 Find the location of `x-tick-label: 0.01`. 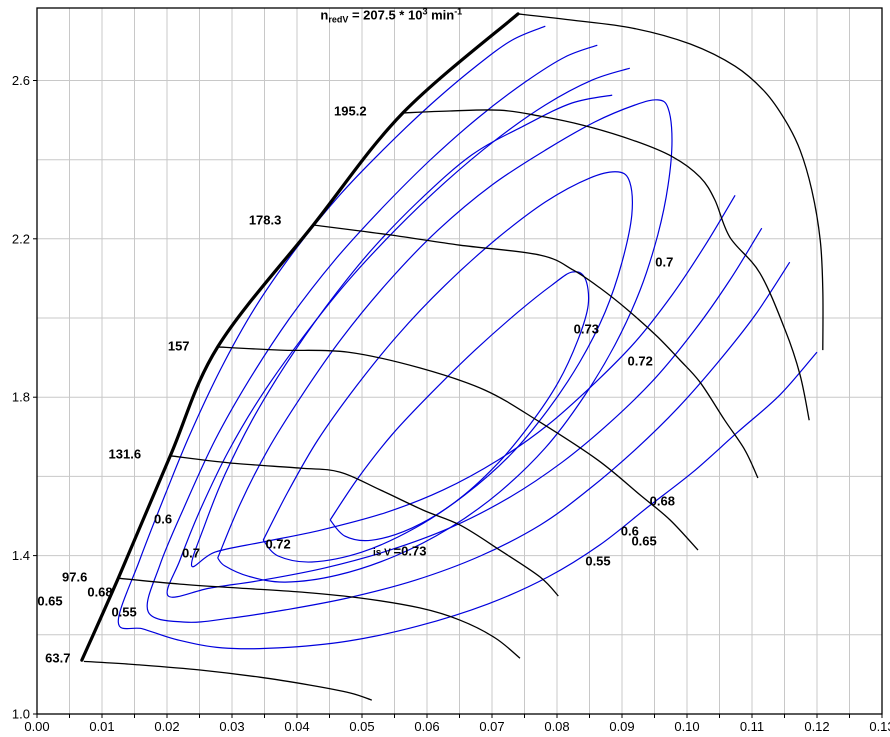

x-tick-label: 0.01 is located at coordinates (101, 726).